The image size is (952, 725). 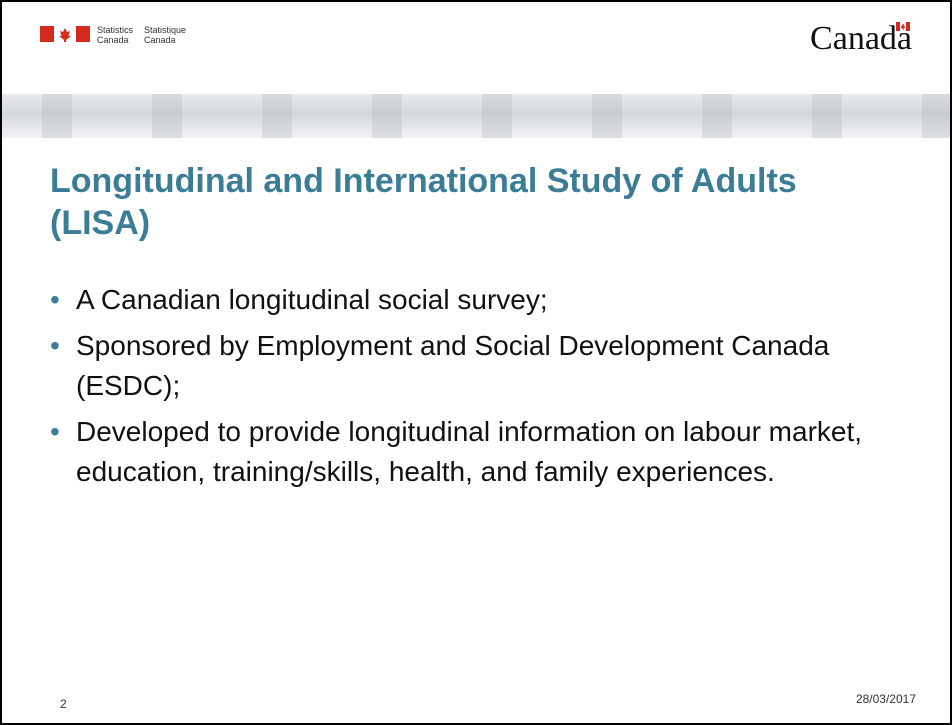 I want to click on department-line: Statistics, so click(x=115, y=30).